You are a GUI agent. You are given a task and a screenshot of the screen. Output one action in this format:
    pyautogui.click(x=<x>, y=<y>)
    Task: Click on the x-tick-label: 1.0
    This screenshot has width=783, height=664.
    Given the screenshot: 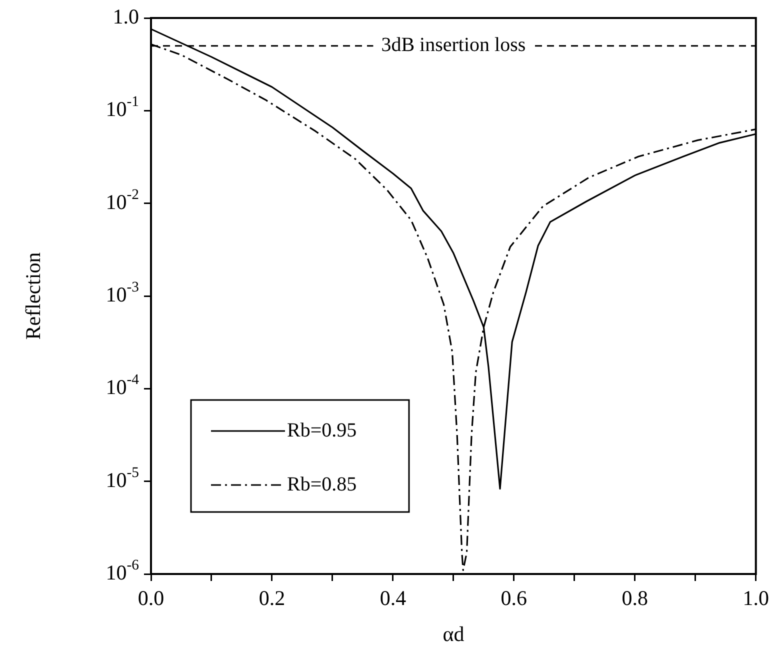 What is the action you would take?
    pyautogui.click(x=755, y=598)
    